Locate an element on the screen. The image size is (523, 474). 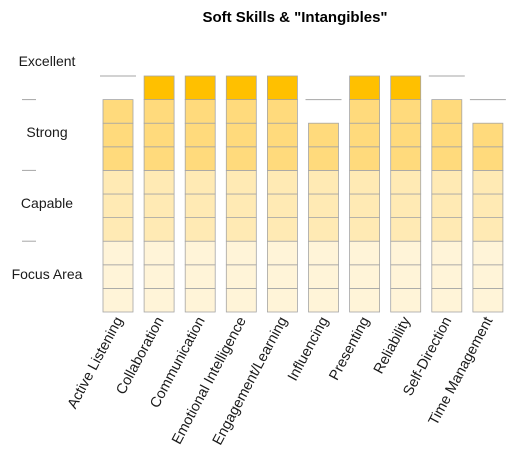
x-tick-label: Presenting is located at coordinates (349, 348).